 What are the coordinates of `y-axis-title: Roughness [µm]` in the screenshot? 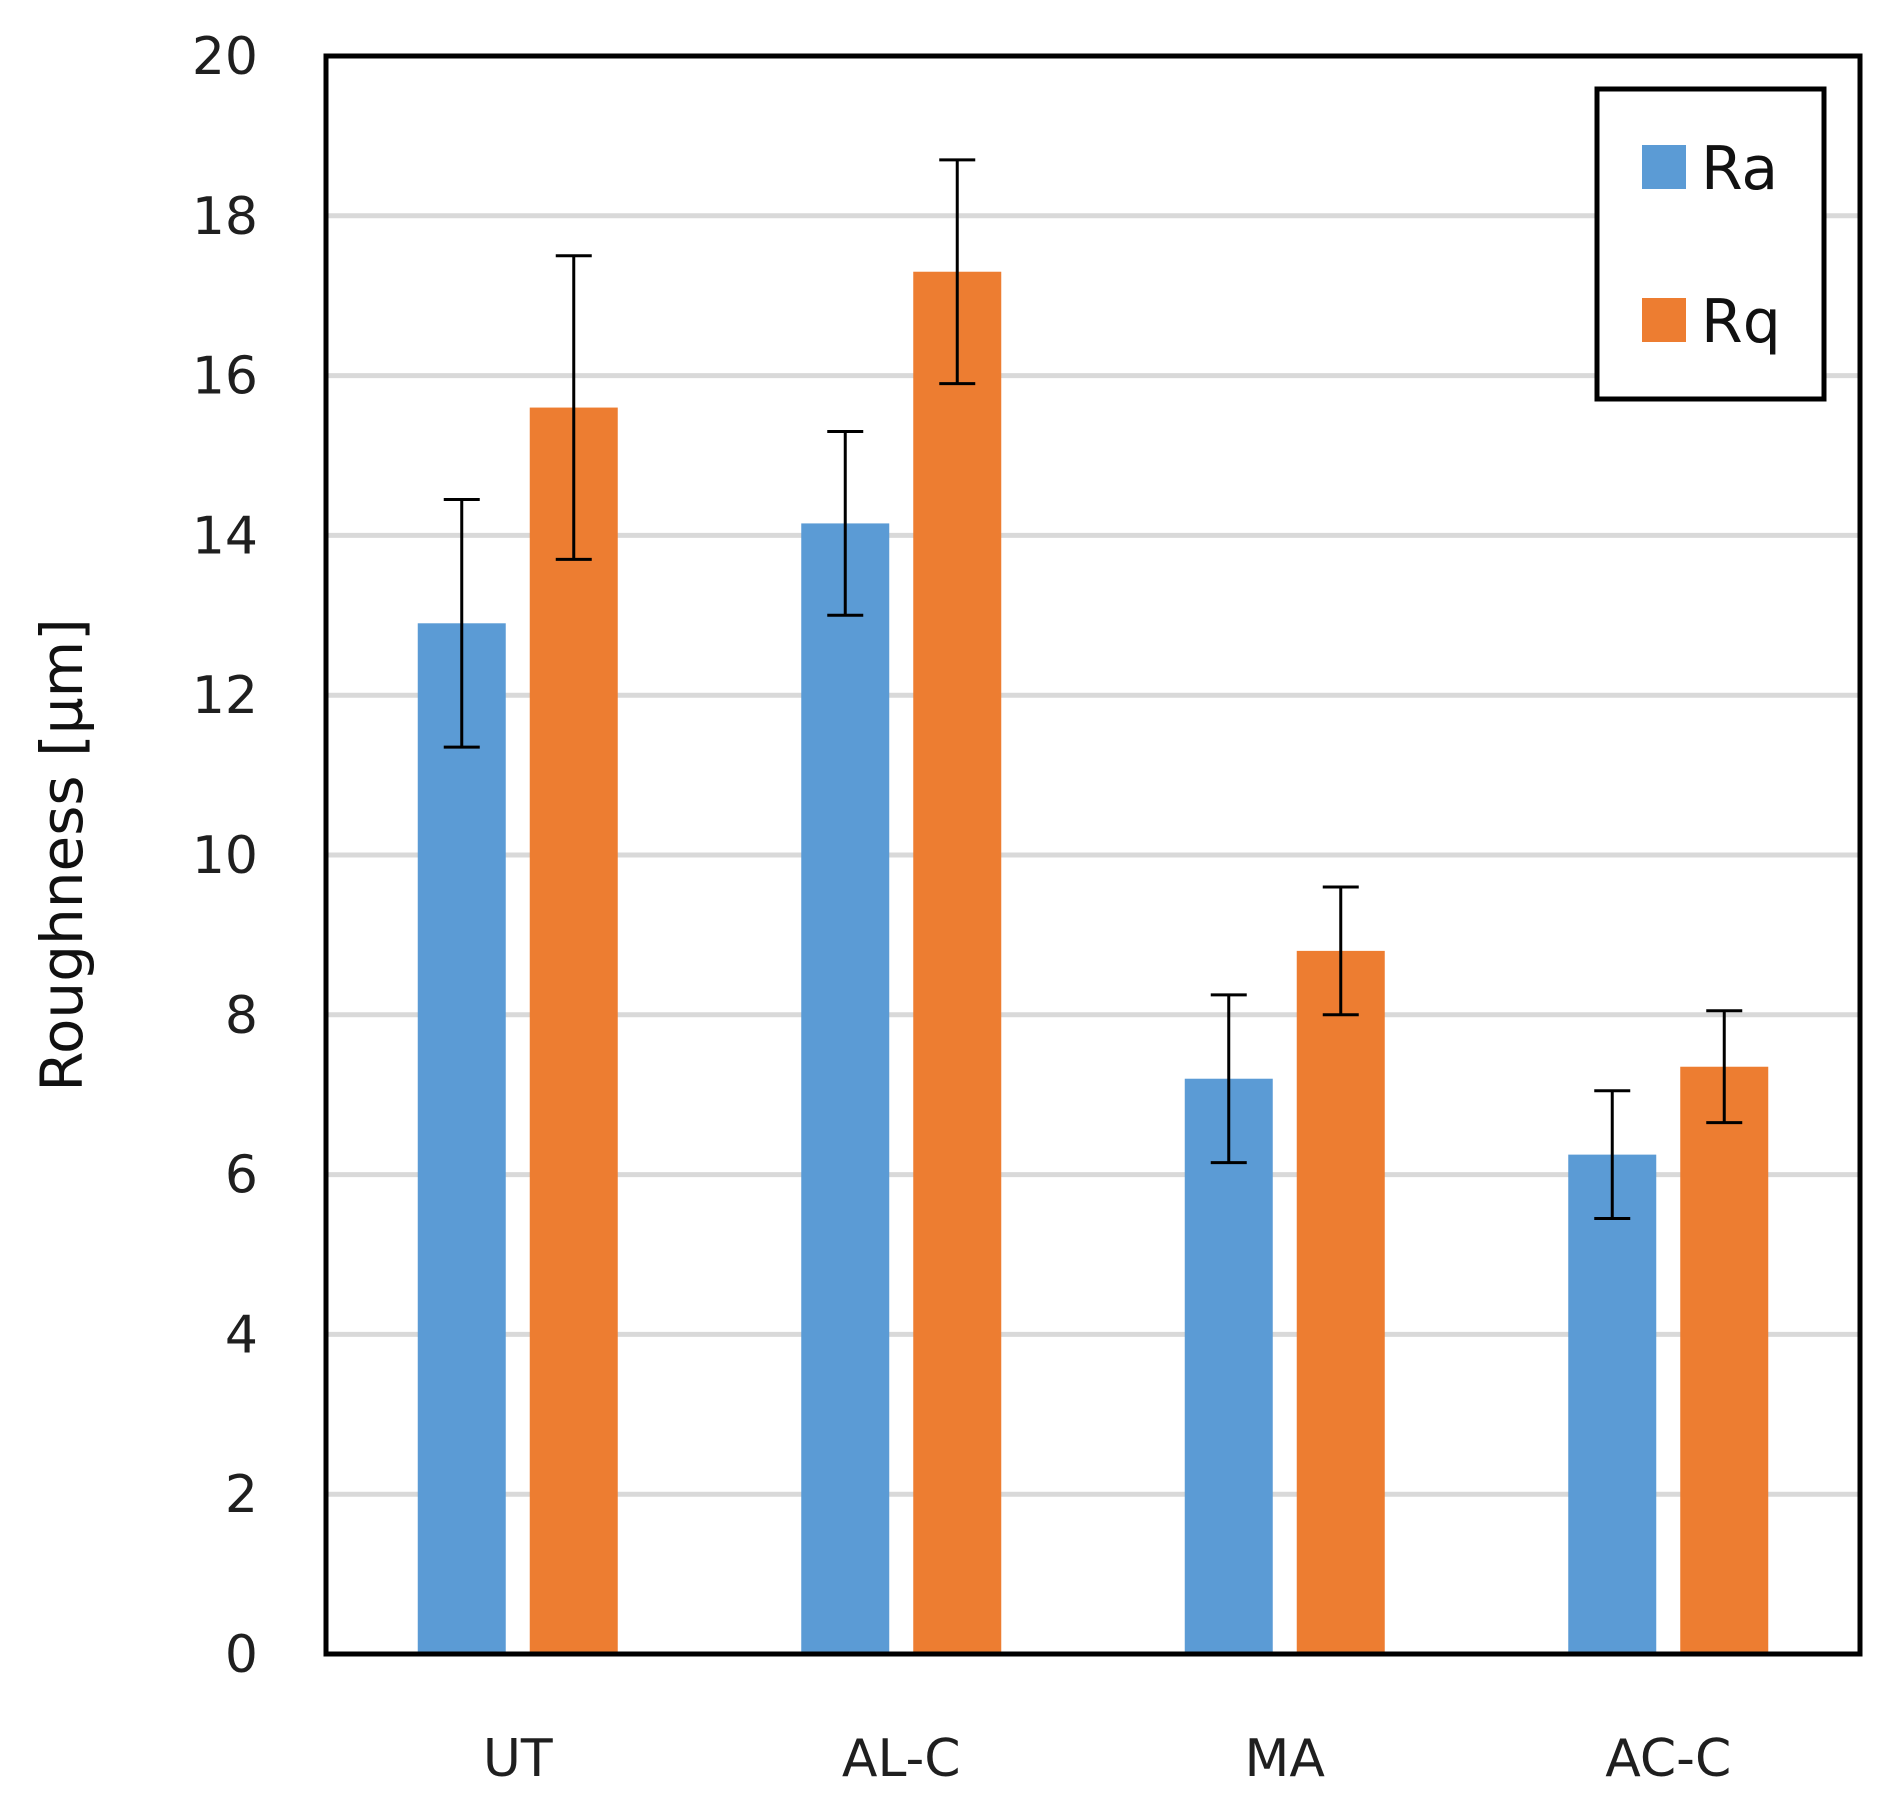 It's located at (62, 855).